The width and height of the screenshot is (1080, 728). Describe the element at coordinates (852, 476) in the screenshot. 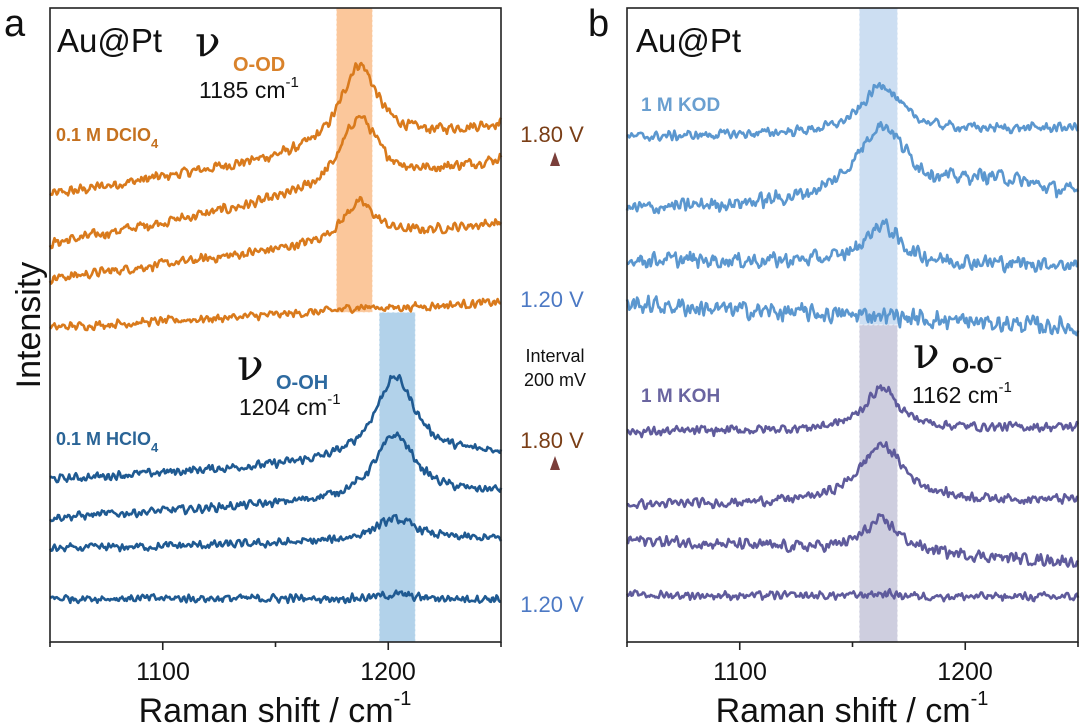

I see `spectrum-b-g1-160mv` at that location.